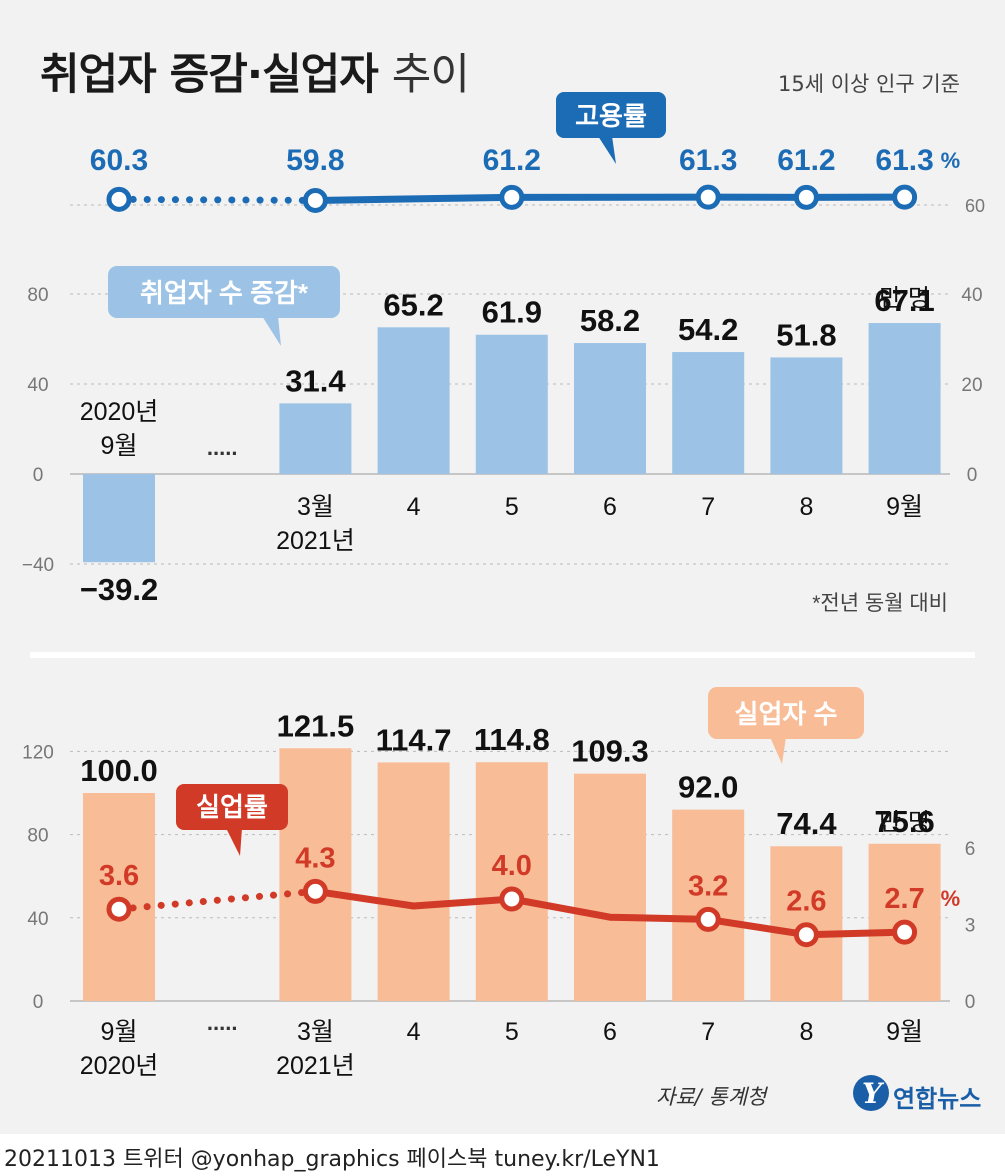  I want to click on emp-bars-right-tick-0: 40, so click(971, 295).